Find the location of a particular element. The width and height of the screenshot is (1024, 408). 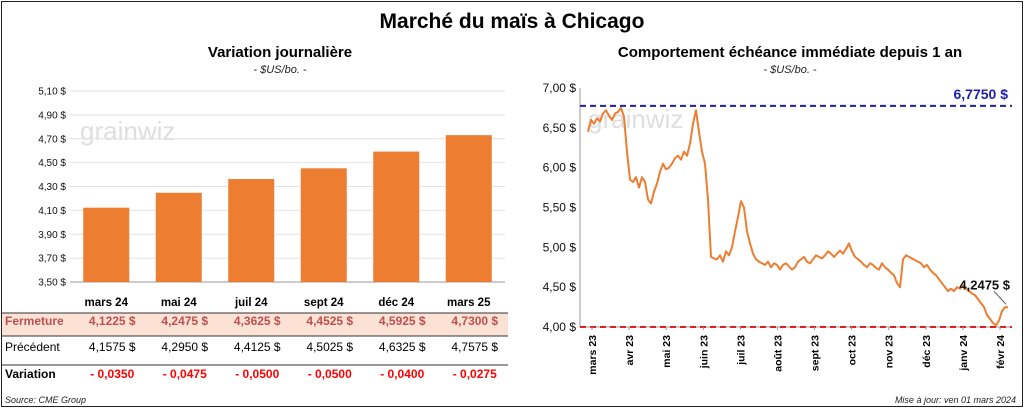

closing-row-highlight is located at coordinates (255, 324).